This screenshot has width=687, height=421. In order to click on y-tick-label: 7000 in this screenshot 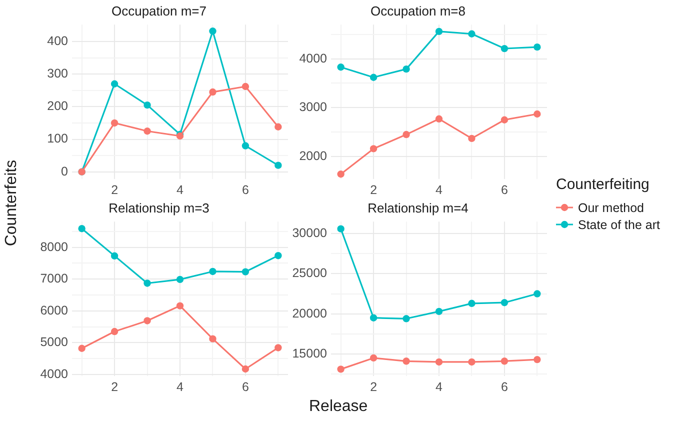, I will do `click(54, 279)`.